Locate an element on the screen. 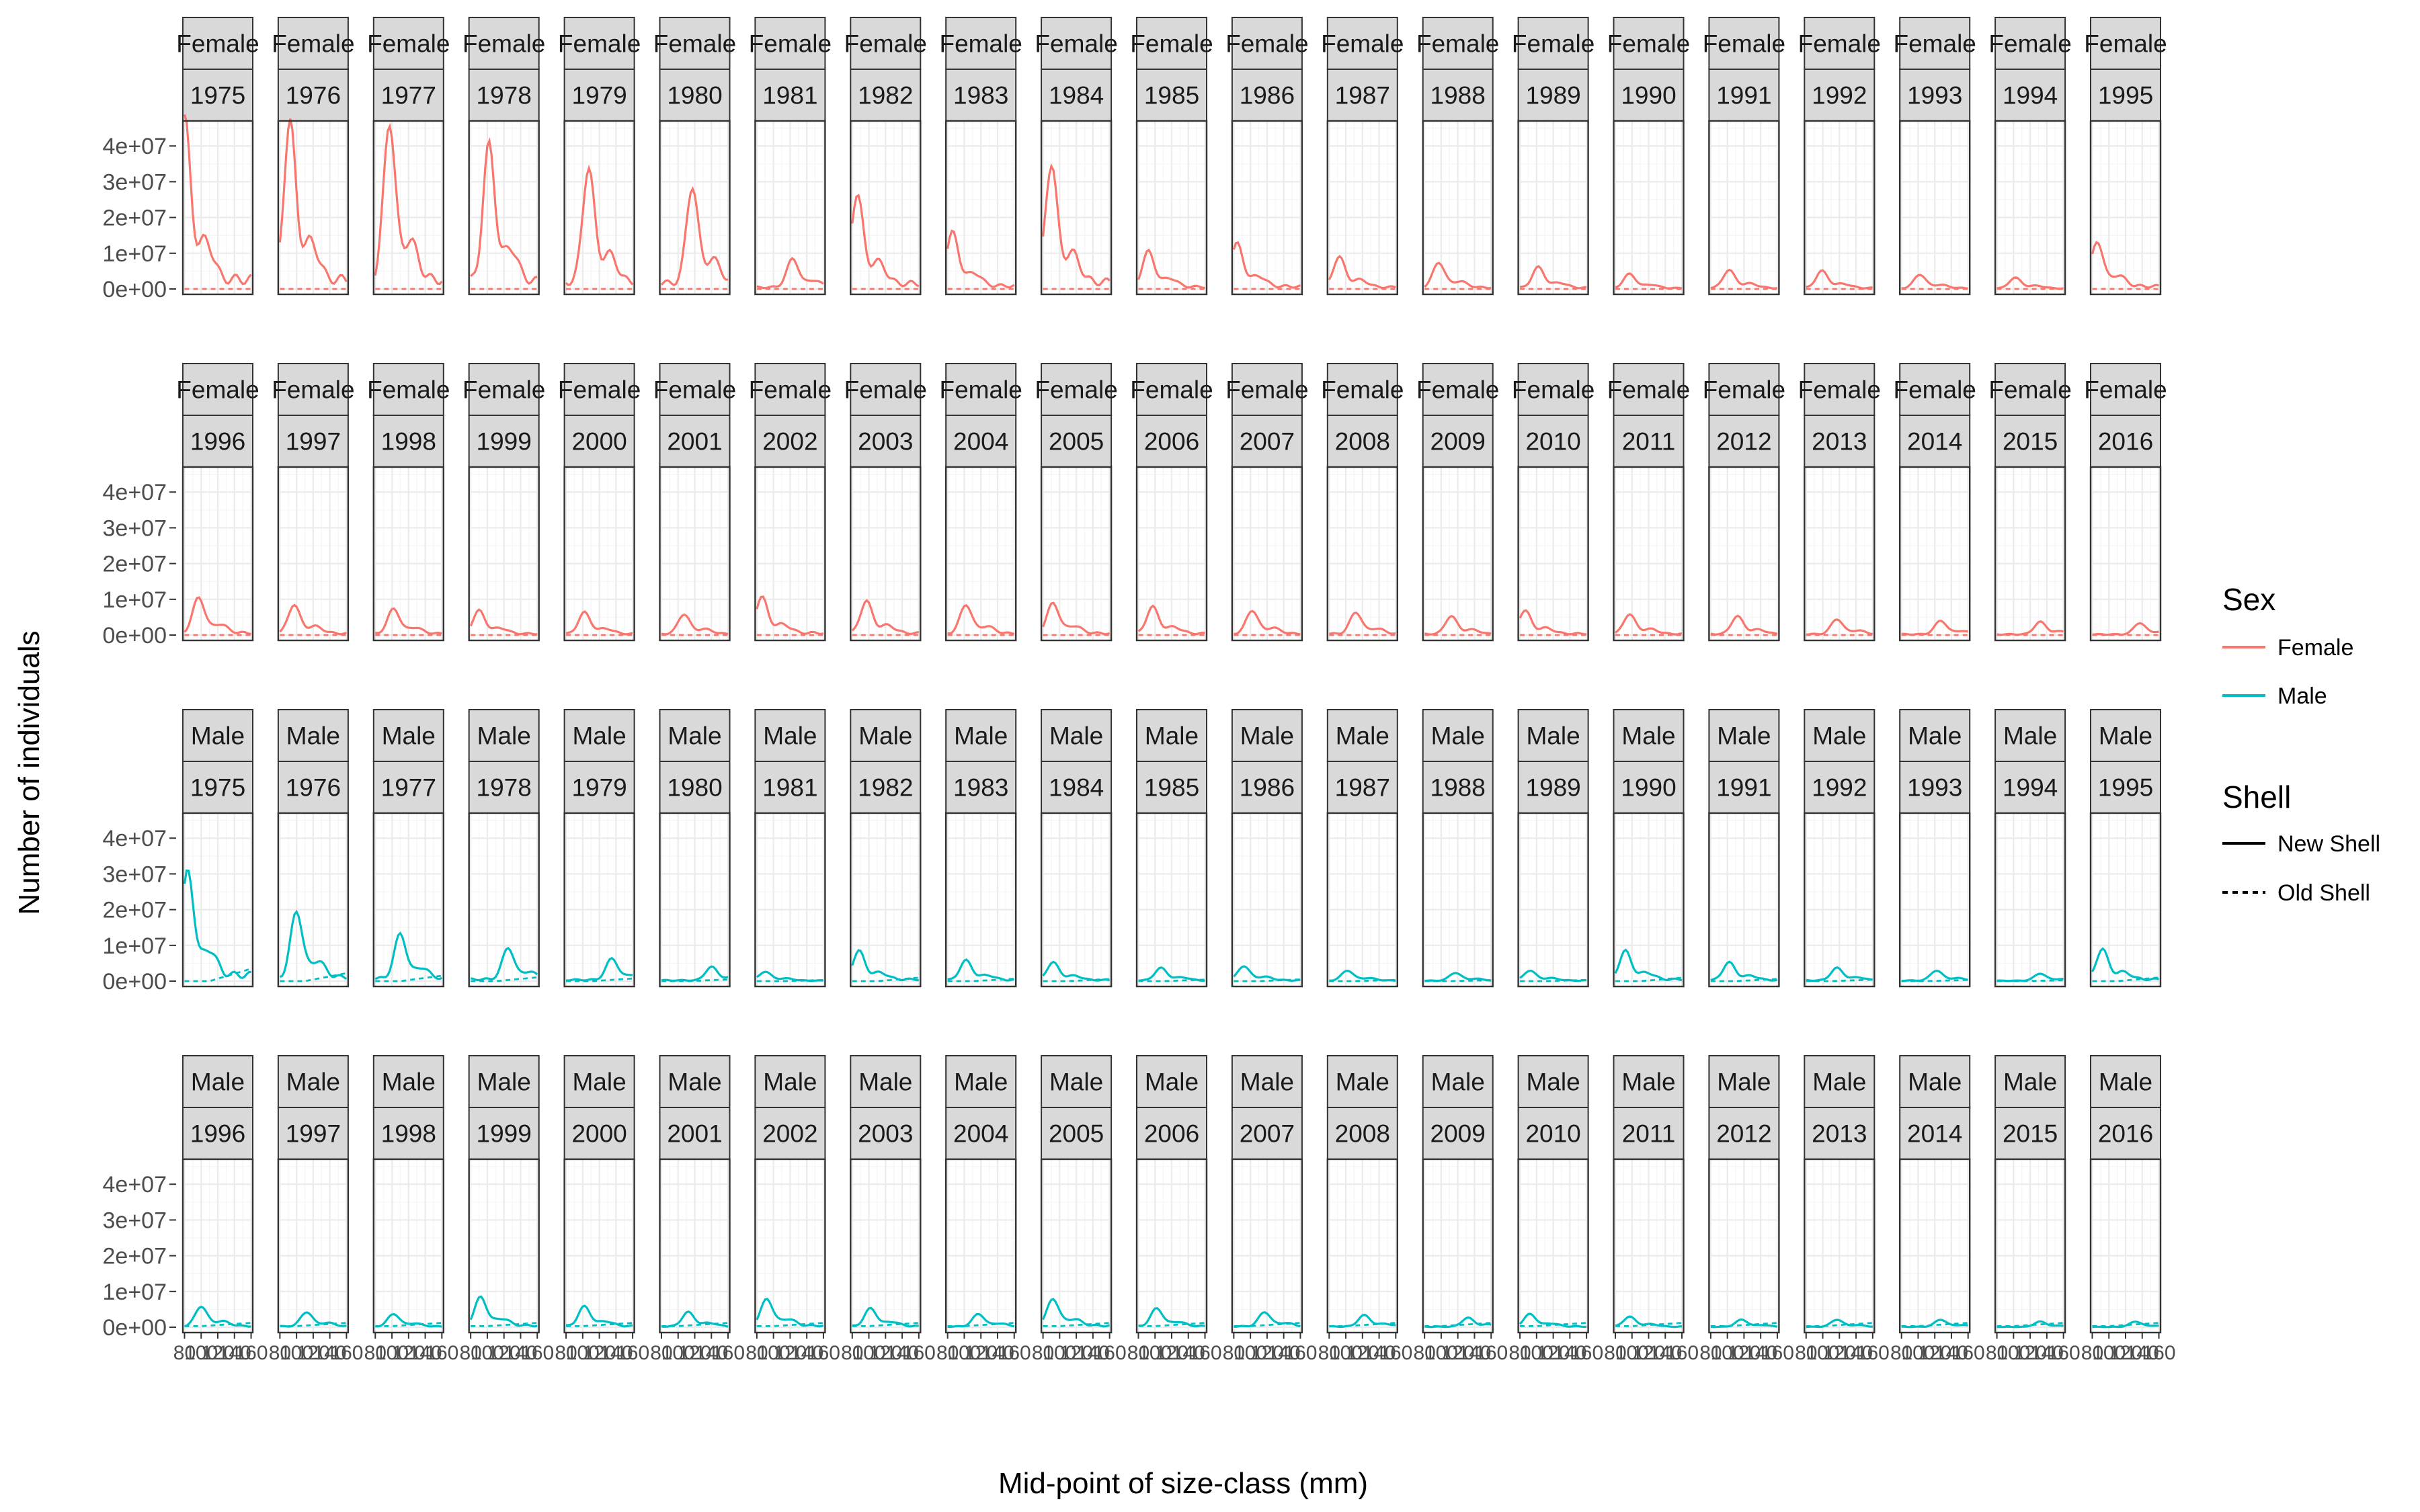  facet-panel: Female 1977 is located at coordinates (409, 156).